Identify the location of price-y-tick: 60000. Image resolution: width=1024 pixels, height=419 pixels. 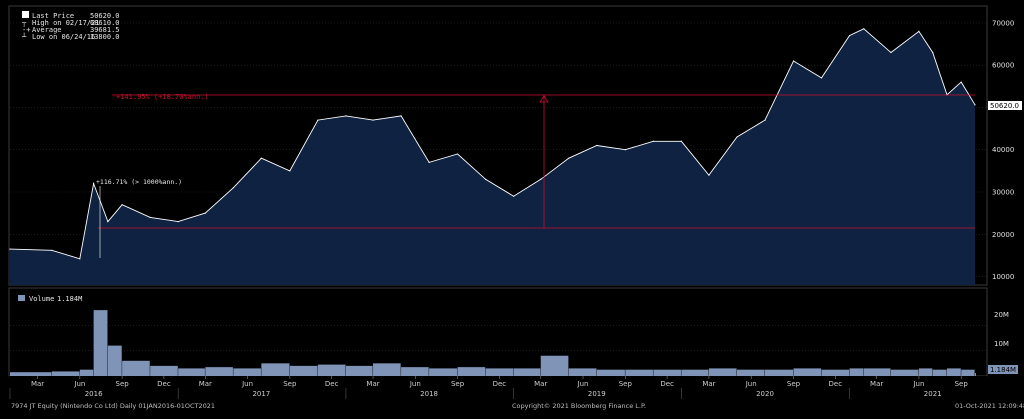
(1003, 66).